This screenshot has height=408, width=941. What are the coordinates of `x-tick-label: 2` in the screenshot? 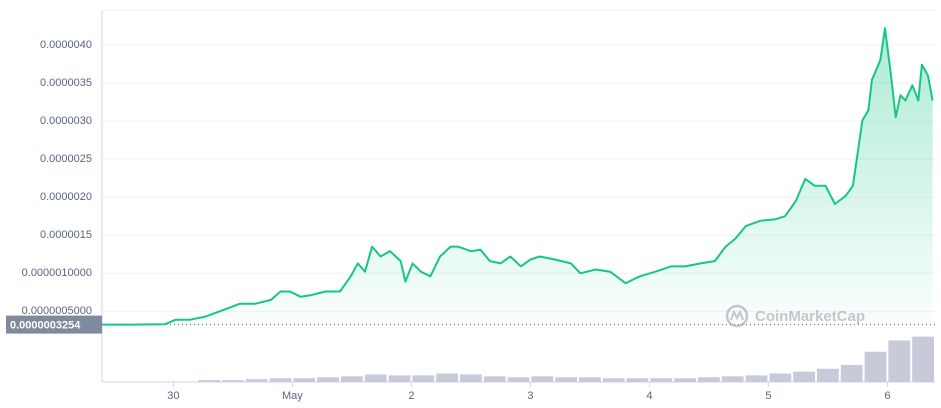 It's located at (411, 396).